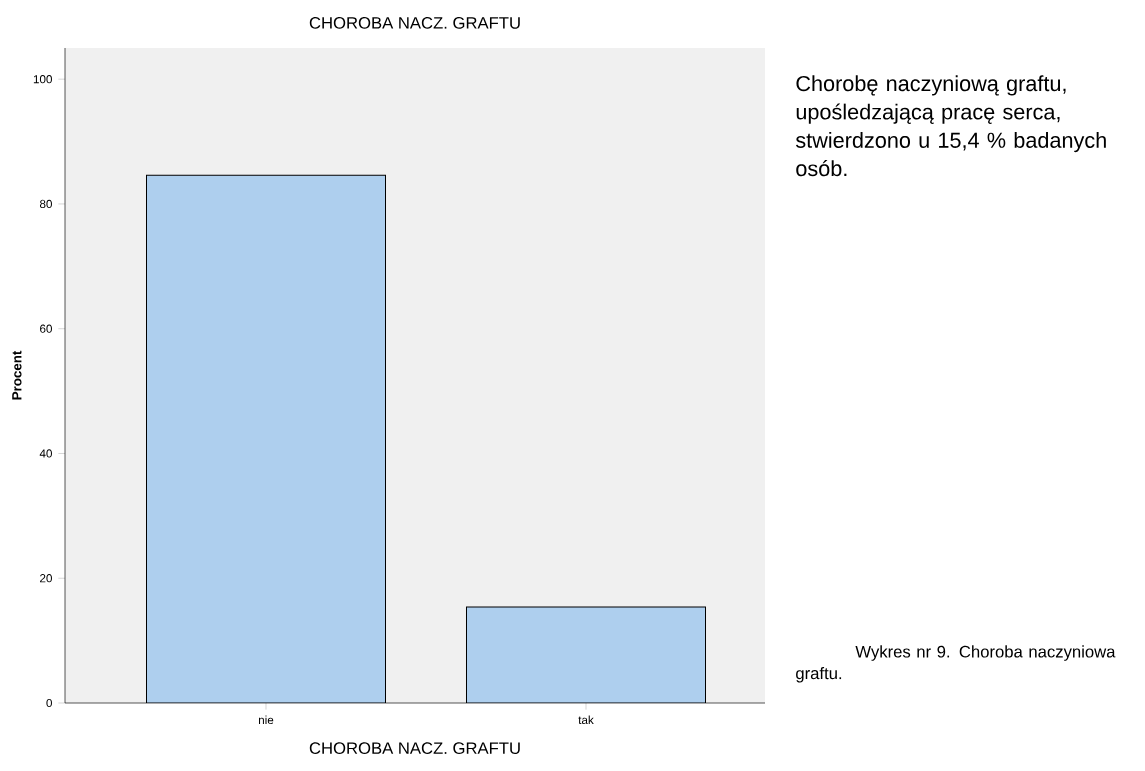 This screenshot has width=1145, height=771. Describe the element at coordinates (42, 79) in the screenshot. I see `y-tick-label: 100` at that location.